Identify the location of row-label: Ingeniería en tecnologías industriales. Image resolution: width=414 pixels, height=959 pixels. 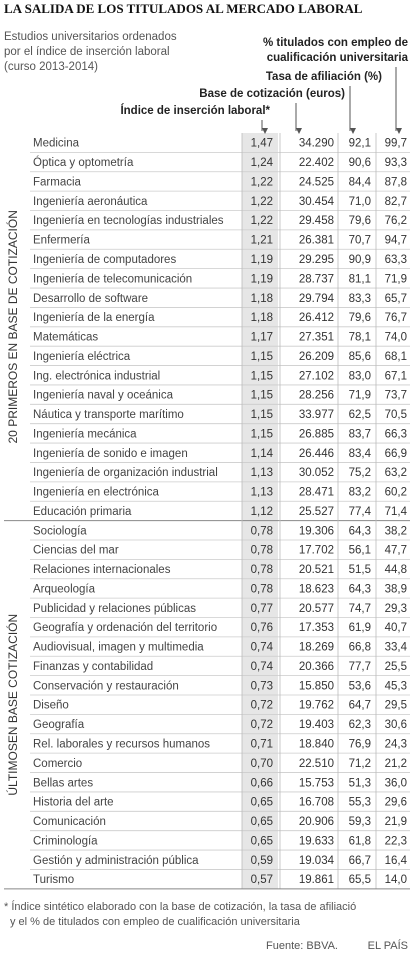
(128, 221).